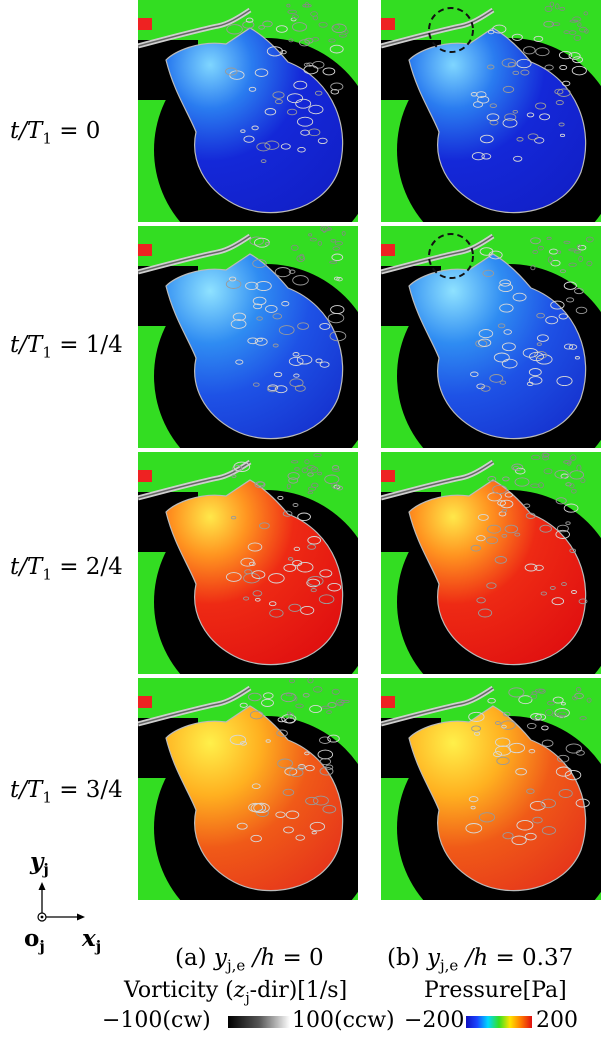 The width and height of the screenshot is (603, 1042). I want to click on panel-b-row2, so click(491, 563).